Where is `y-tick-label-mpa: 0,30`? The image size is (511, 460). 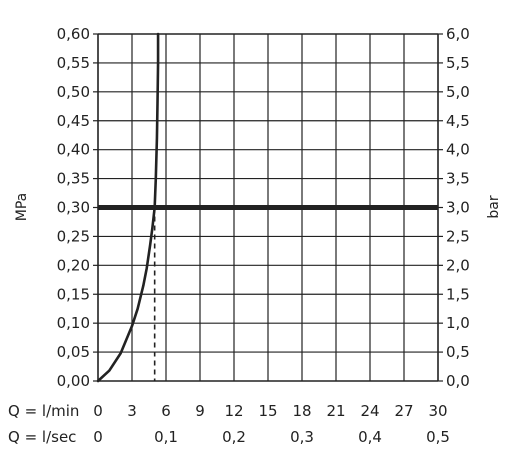 y-tick-label-mpa: 0,30 is located at coordinates (73, 208).